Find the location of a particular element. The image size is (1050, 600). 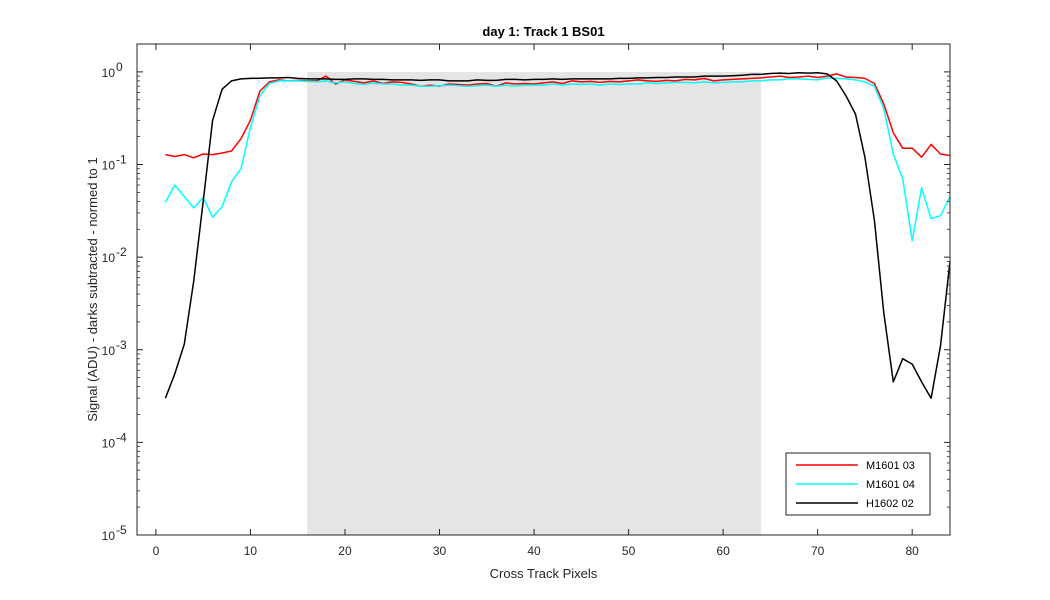

legend: M1601 03 M1601 04 H1602 02 is located at coordinates (858, 484).